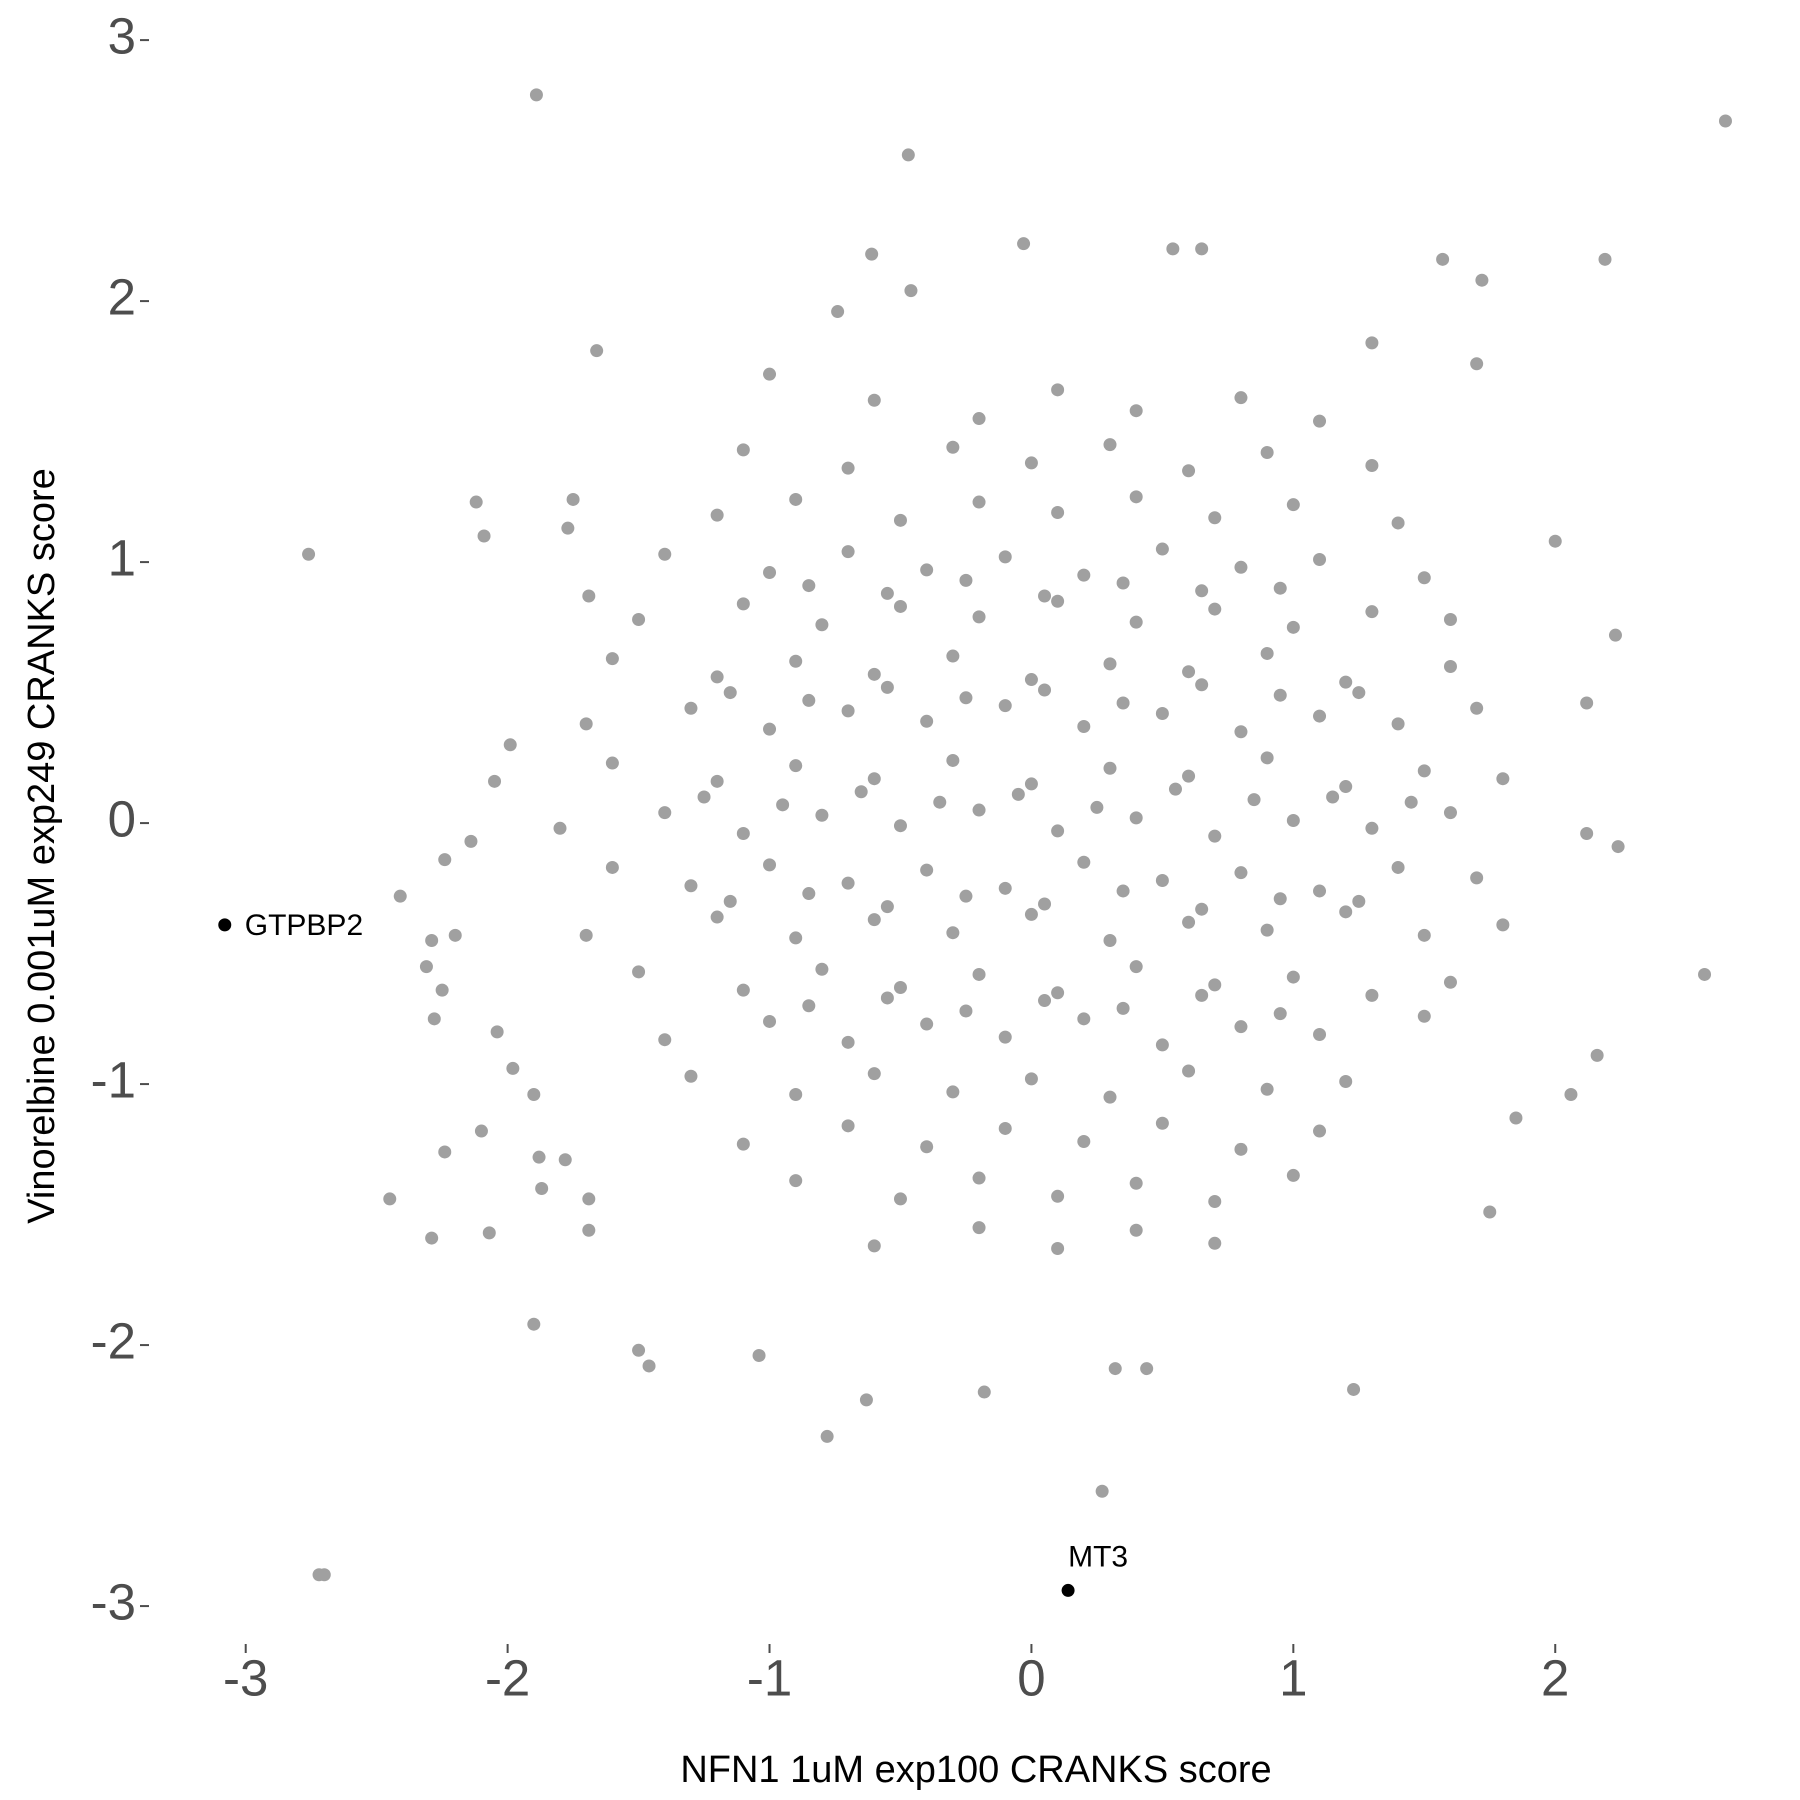 This screenshot has width=1800, height=1800. I want to click on point-label: MT3, so click(1098, 1556).